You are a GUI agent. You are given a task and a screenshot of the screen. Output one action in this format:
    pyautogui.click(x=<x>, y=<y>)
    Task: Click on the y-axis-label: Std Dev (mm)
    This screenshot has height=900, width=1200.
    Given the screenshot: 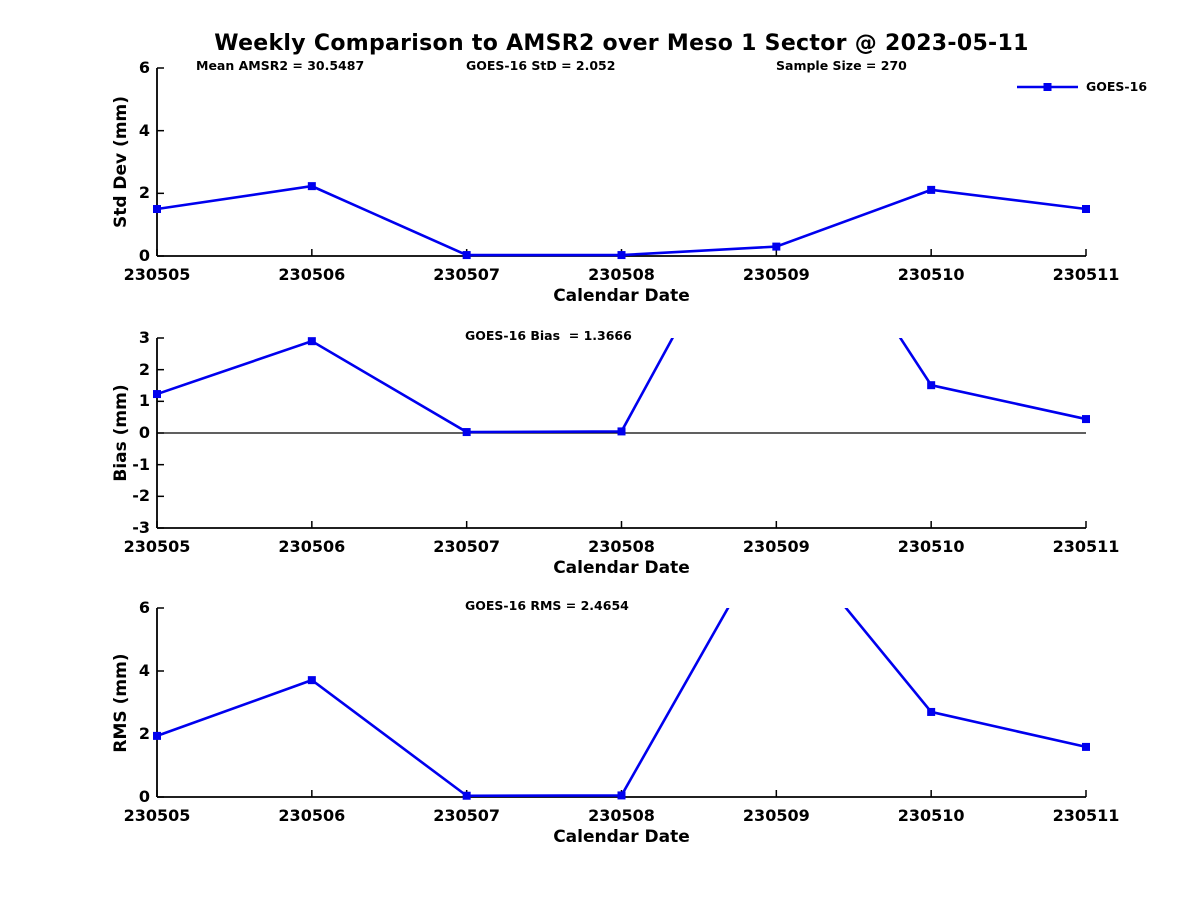 What is the action you would take?
    pyautogui.click(x=121, y=162)
    